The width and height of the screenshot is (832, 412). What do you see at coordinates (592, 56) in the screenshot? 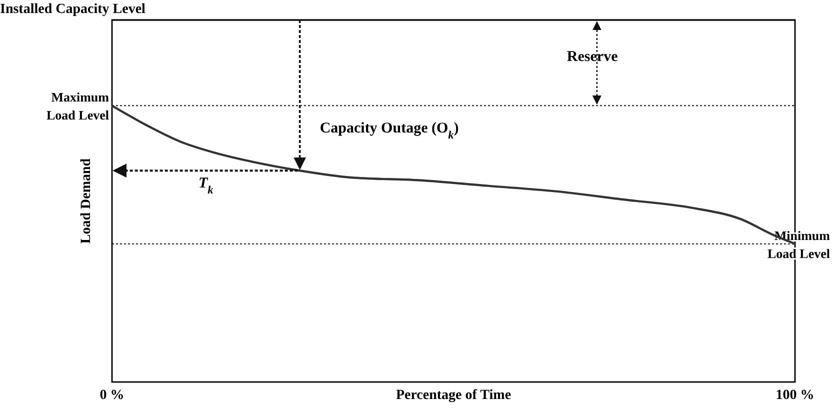
I see `annotation: Reserve` at bounding box center [592, 56].